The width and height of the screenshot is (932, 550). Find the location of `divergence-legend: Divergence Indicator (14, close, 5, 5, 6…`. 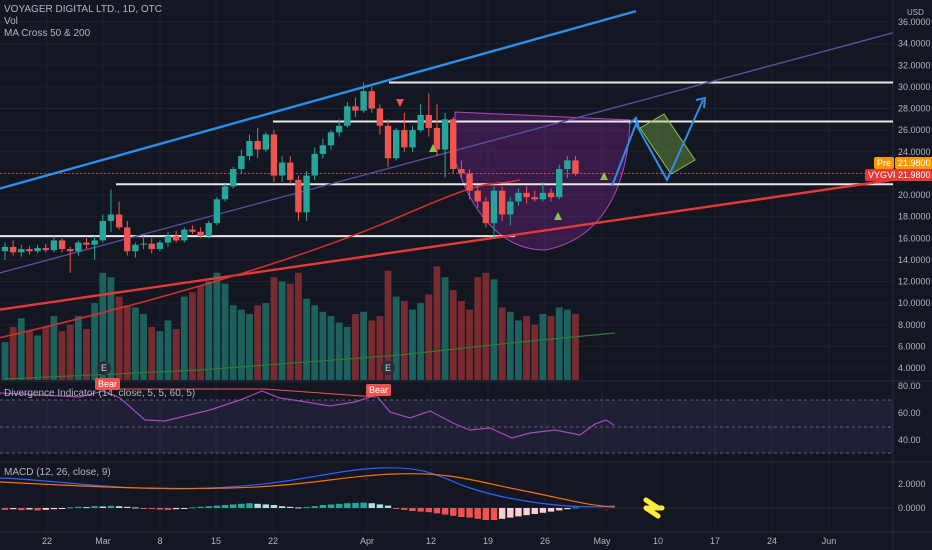

divergence-legend: Divergence Indicator (14, close, 5, 5, 6… is located at coordinates (100, 393).